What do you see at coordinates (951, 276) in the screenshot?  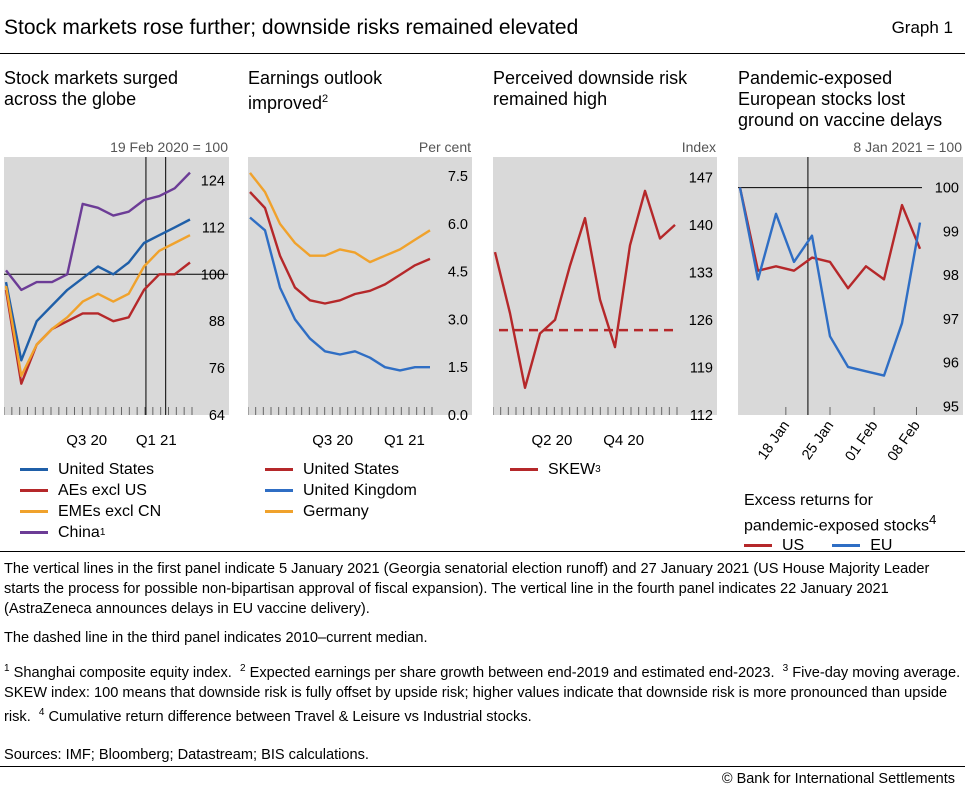 I see `y-tick-label: 98` at bounding box center [951, 276].